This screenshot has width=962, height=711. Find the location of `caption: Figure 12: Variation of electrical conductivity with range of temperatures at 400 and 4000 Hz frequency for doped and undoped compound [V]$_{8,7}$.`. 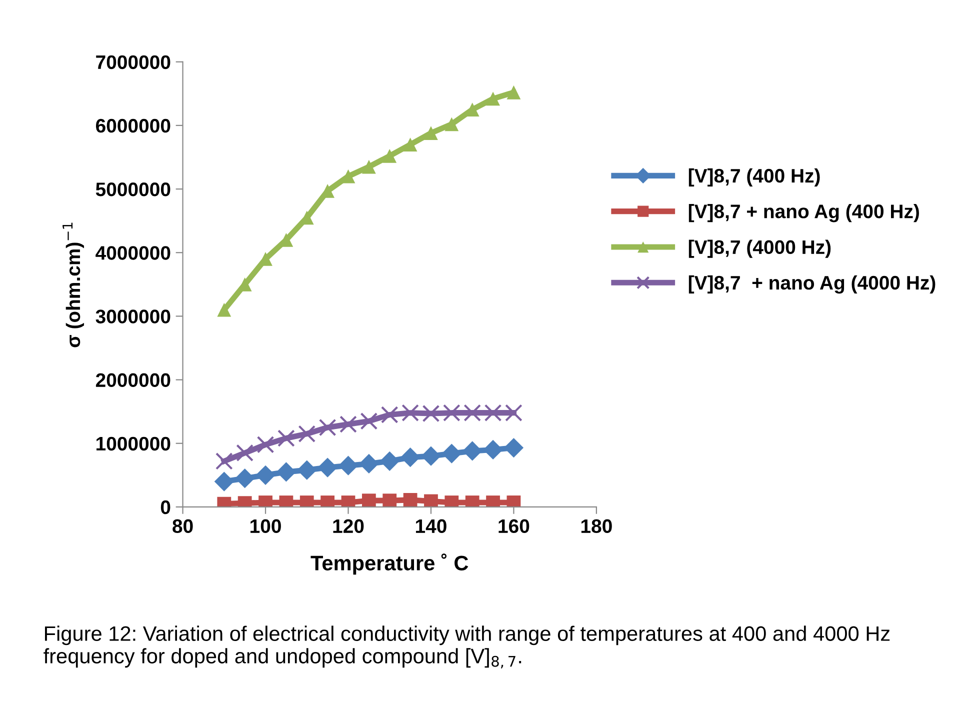

caption: Figure 12: Variation of electrical conductivity with range of temperatures at 400 and 4000 Hz frequency for doped and undoped compound [V]$_{8,7}$. is located at coordinates (467, 647).